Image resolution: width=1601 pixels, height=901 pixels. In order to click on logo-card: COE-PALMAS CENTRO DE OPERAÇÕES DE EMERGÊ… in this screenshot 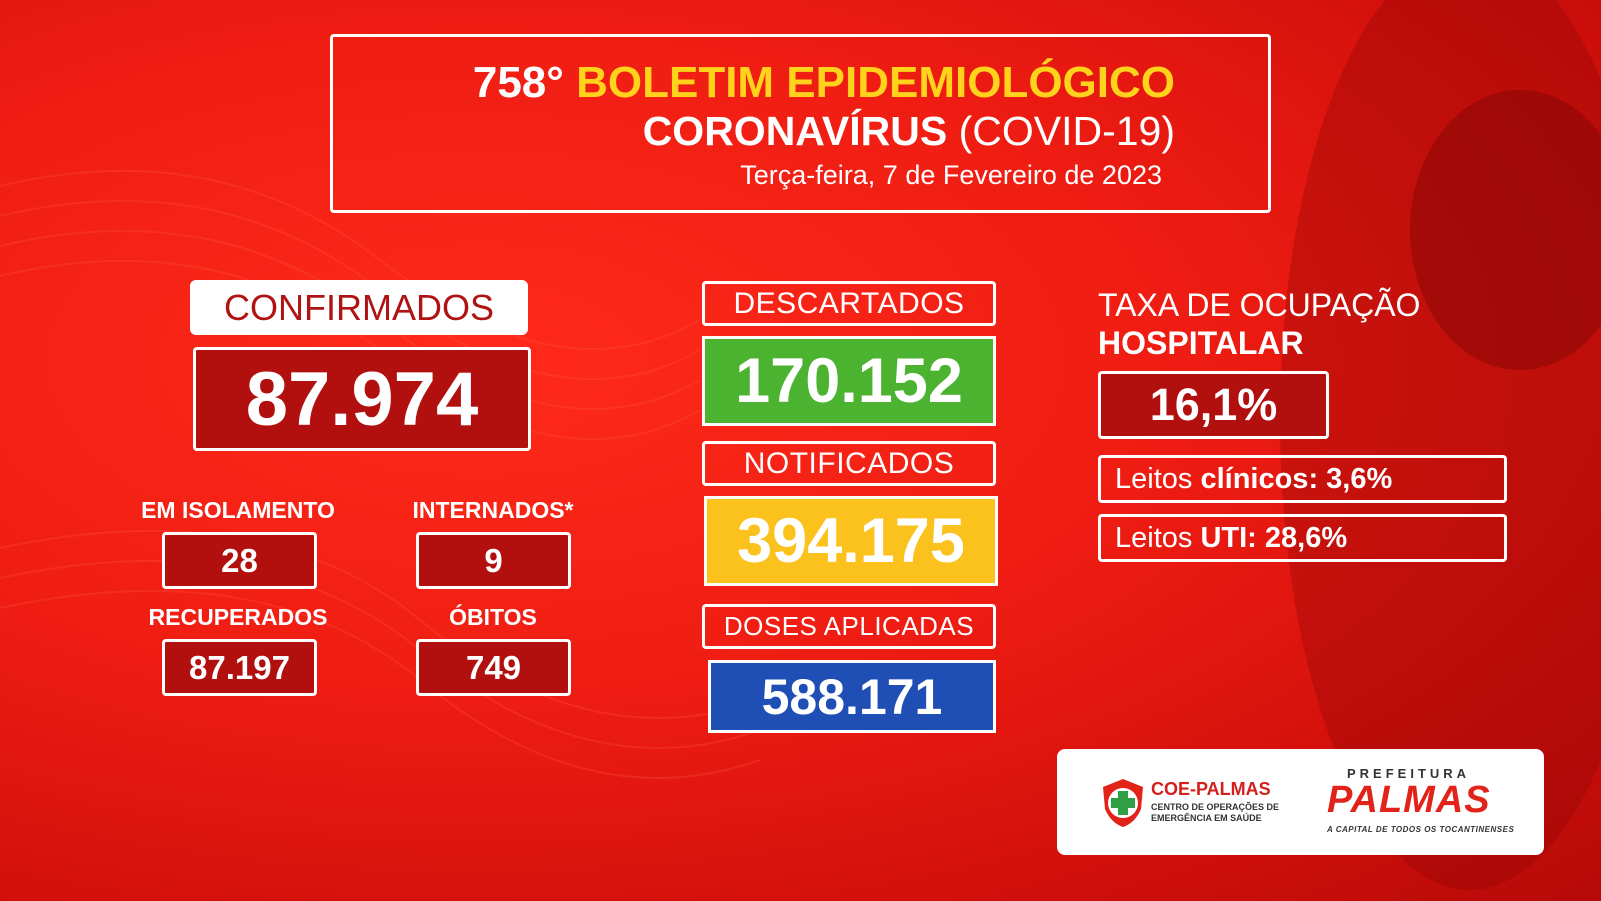, I will do `click(1300, 802)`.